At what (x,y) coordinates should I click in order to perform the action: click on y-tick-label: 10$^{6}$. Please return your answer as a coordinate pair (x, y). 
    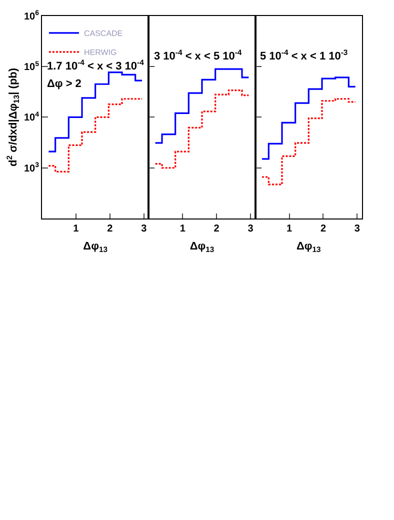
    Looking at the image, I should click on (32, 16).